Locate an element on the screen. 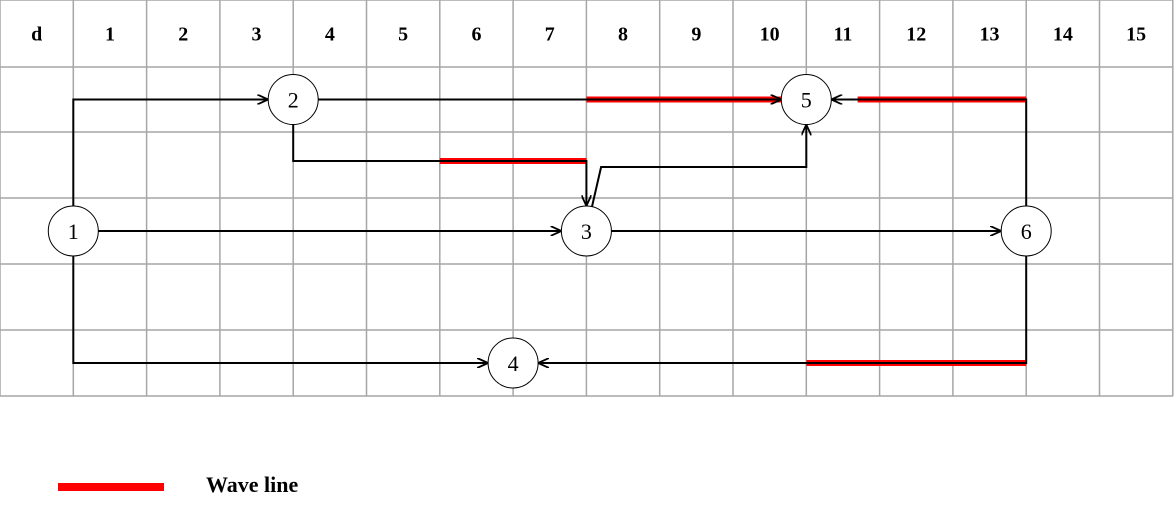 Image resolution: width=1174 pixels, height=507 pixels. event-node-6: 6 is located at coordinates (1026, 231).